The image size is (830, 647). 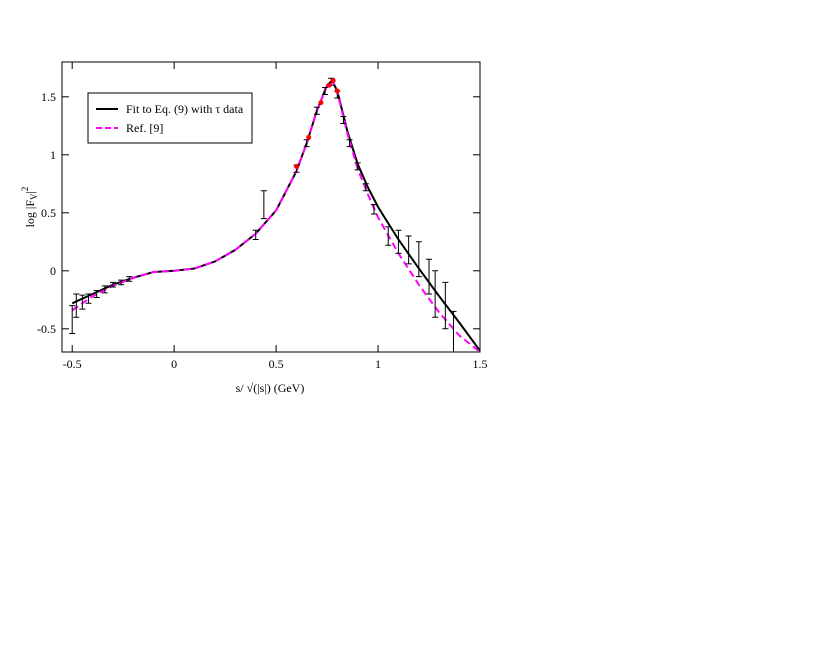 What do you see at coordinates (34, 196) in the screenshot?
I see `y-label-sub: V` at bounding box center [34, 196].